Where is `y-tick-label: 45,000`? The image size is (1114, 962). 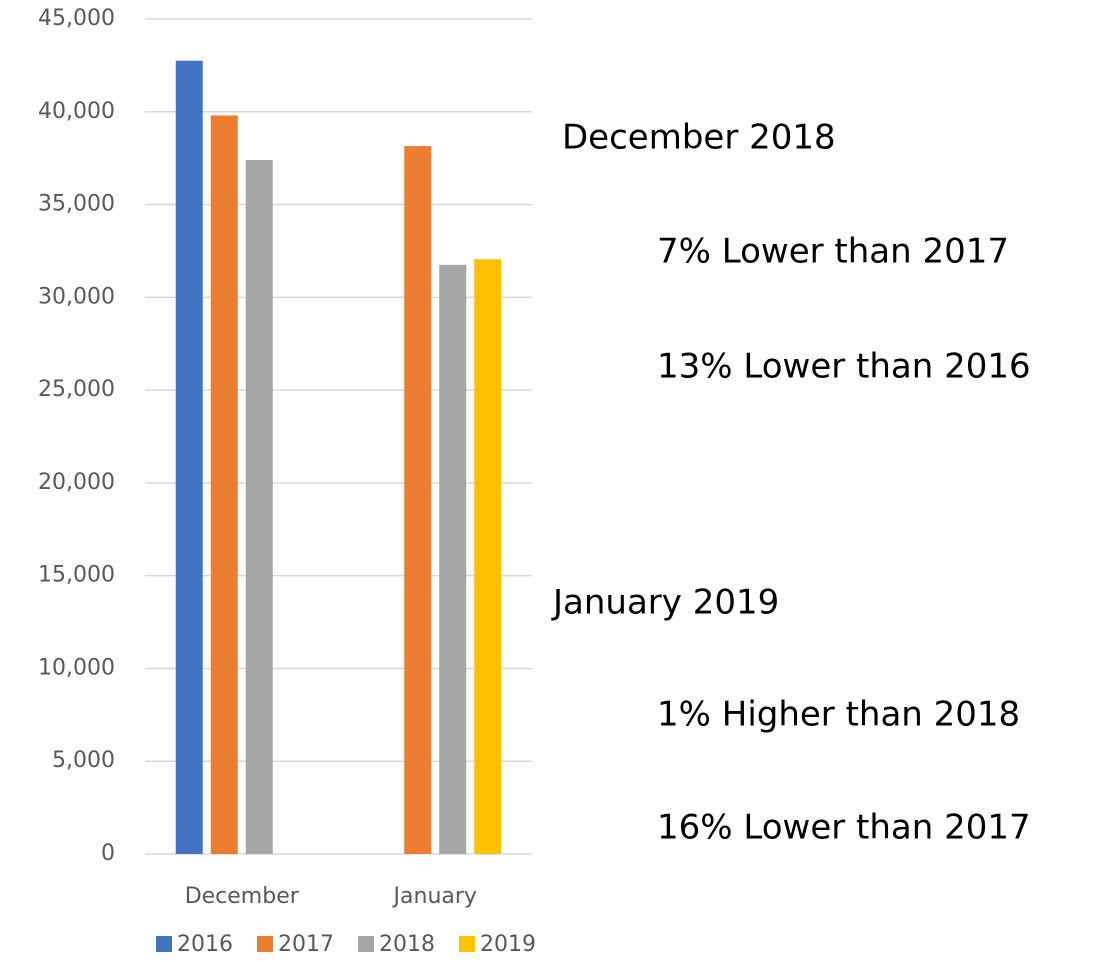
y-tick-label: 45,000 is located at coordinates (76, 18).